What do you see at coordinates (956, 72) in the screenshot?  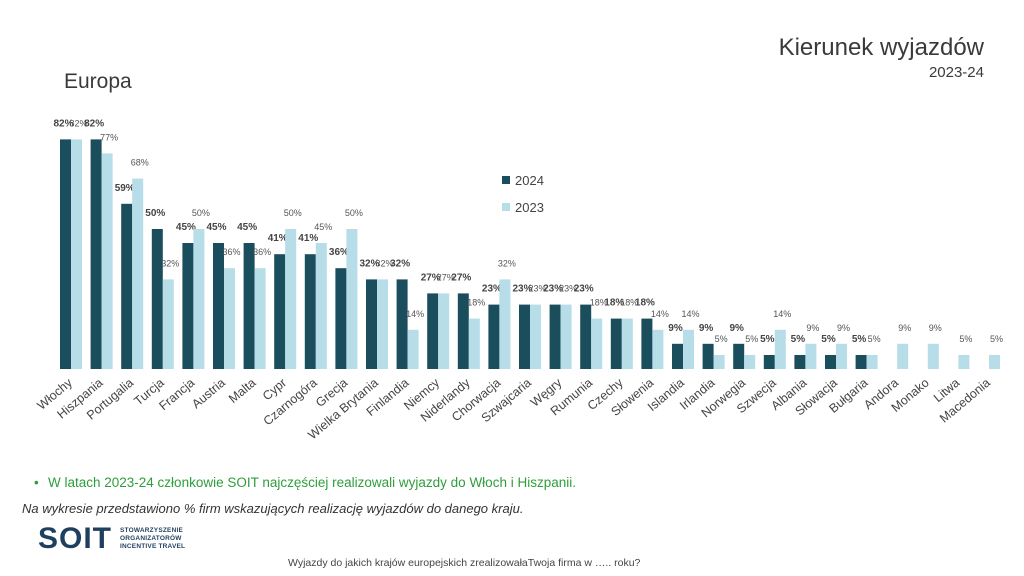 I see `slide-subtitle: 2023-24` at bounding box center [956, 72].